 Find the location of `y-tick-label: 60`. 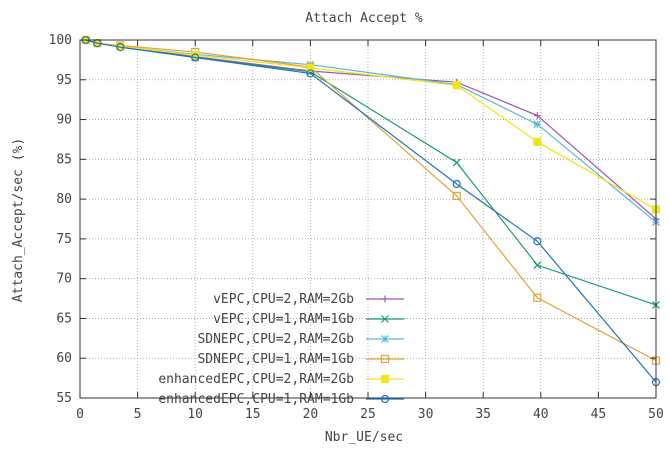

y-tick-label: 60 is located at coordinates (64, 358).